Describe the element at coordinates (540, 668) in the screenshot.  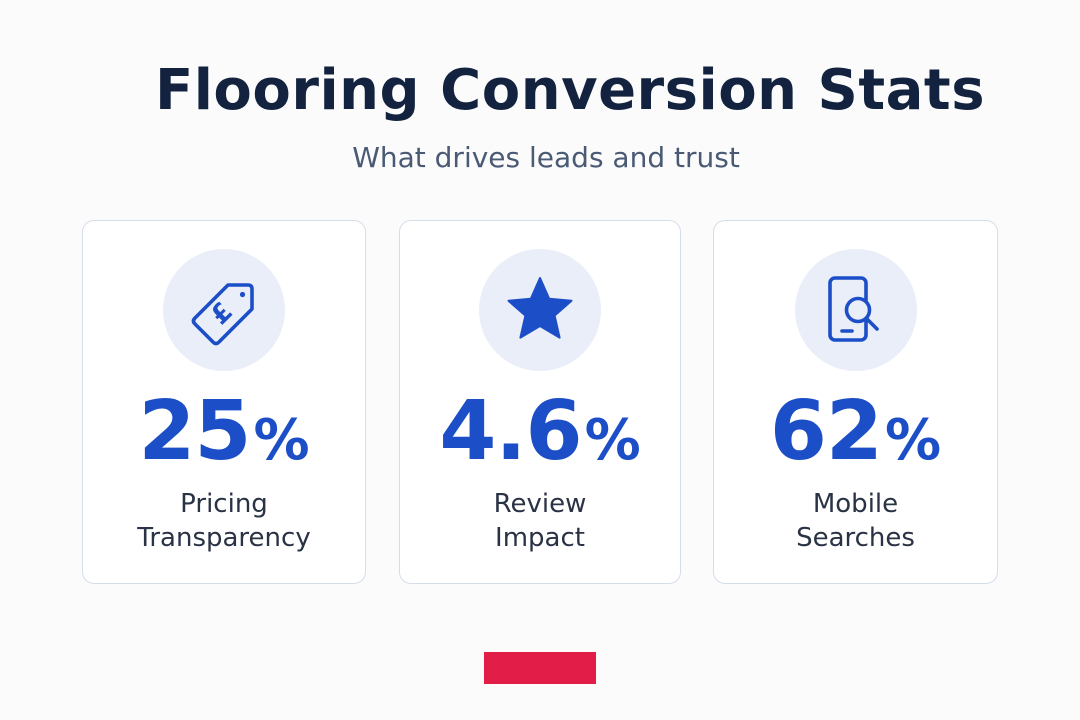
I see `accent-bar` at that location.